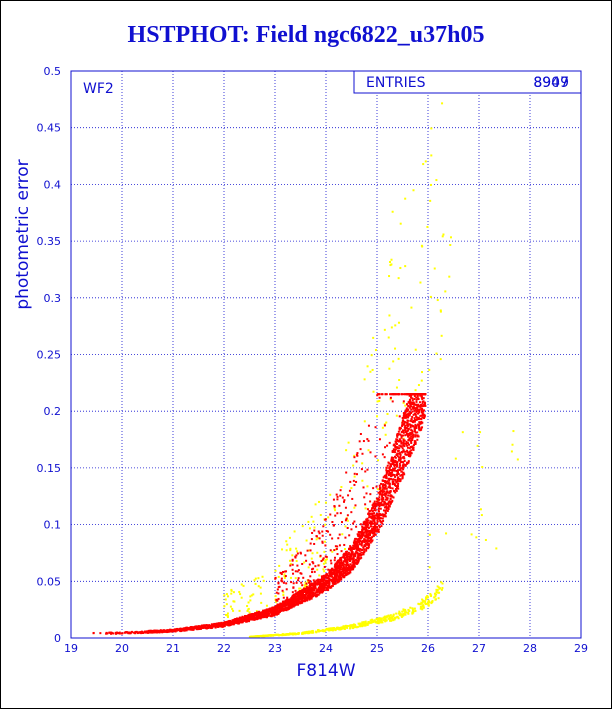 The height and width of the screenshot is (709, 612). I want to click on y-tick-label: 0.45, so click(49, 128).